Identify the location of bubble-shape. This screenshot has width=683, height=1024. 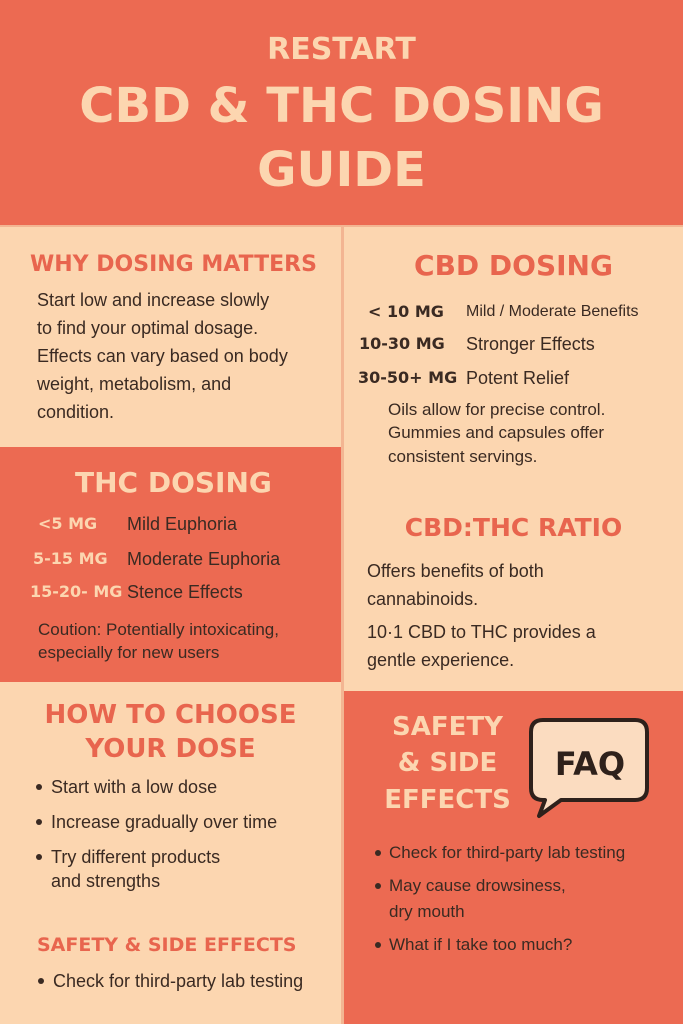
(589, 768).